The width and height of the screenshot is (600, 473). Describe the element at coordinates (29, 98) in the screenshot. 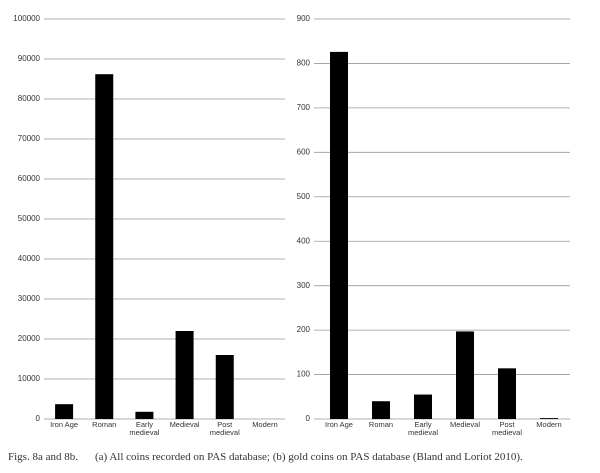

I see `y-tick-label: 80000` at that location.